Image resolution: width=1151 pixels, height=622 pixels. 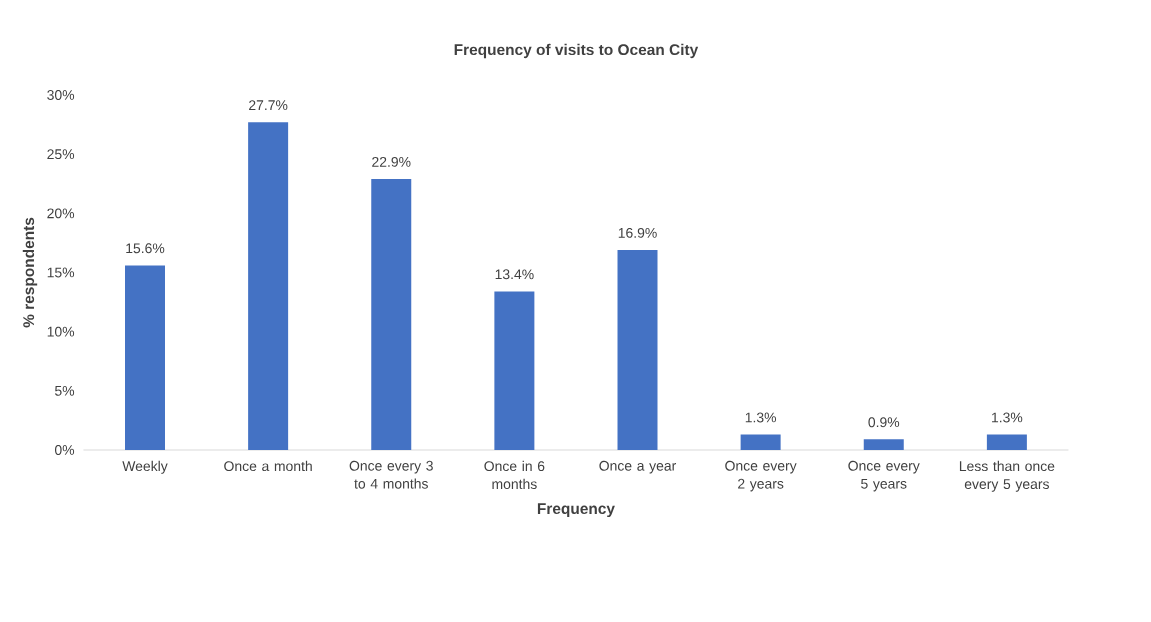 What do you see at coordinates (514, 475) in the screenshot?
I see `x-tick-label: Once in 6 months` at bounding box center [514, 475].